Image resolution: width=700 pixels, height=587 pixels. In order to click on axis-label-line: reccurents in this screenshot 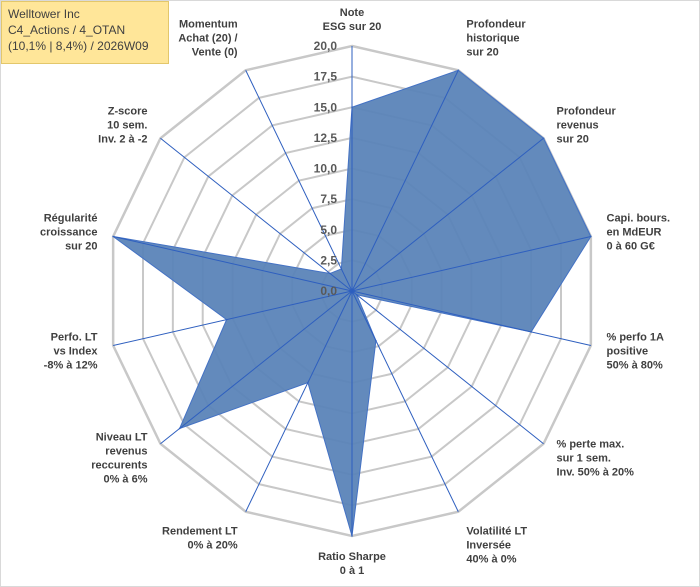, I will do `click(119, 465)`.